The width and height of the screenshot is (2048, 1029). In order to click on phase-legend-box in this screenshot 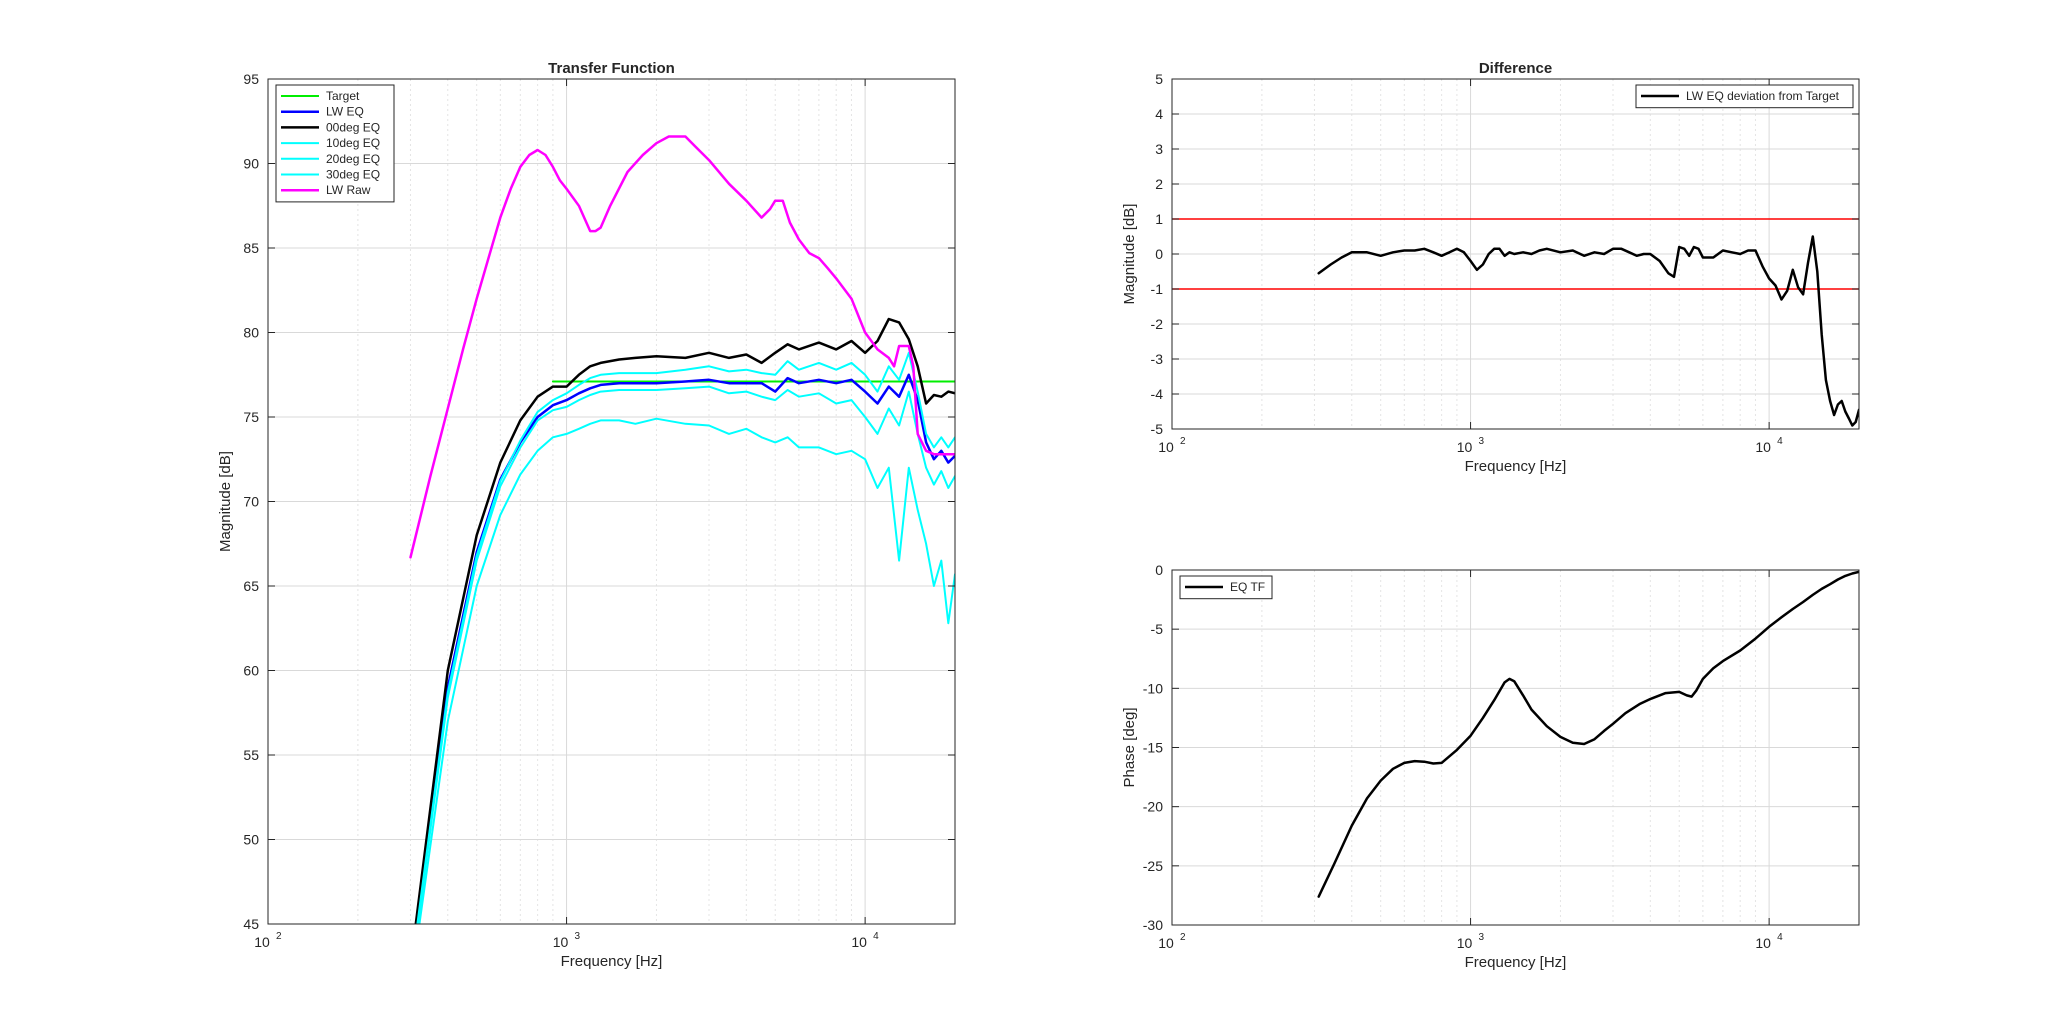, I will do `click(1226, 587)`.